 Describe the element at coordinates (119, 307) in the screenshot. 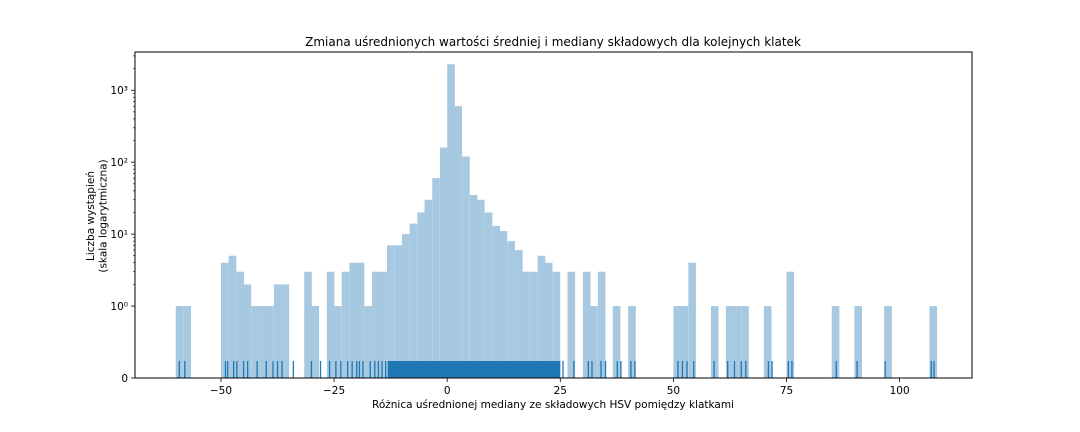

I see `y-tick-label: 10⁰` at that location.